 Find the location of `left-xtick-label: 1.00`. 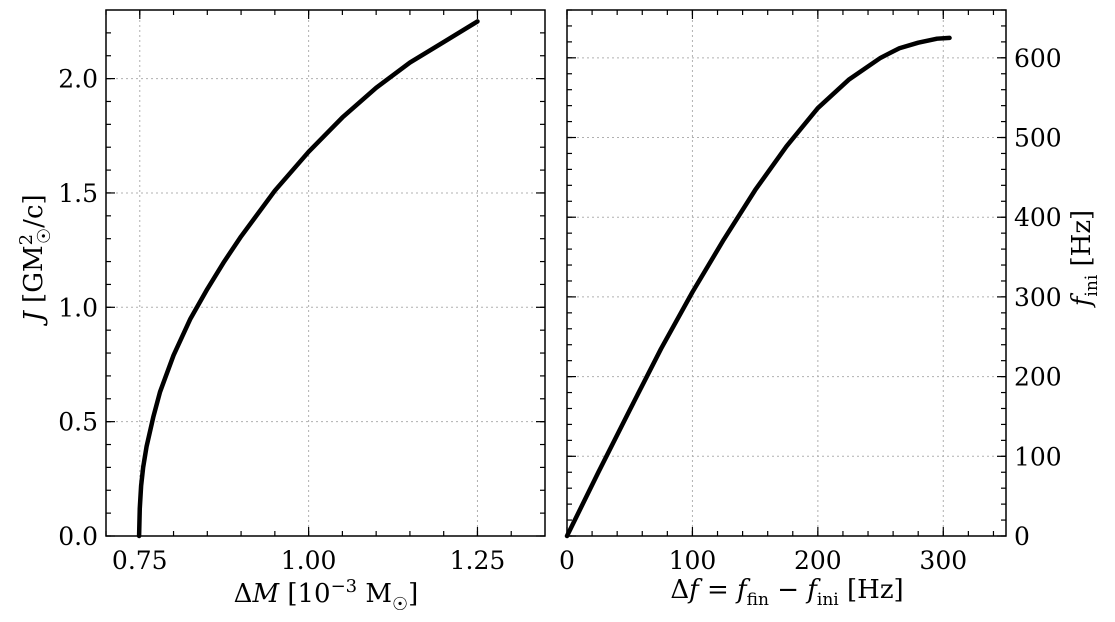

left-xtick-label: 1.00 is located at coordinates (309, 560).